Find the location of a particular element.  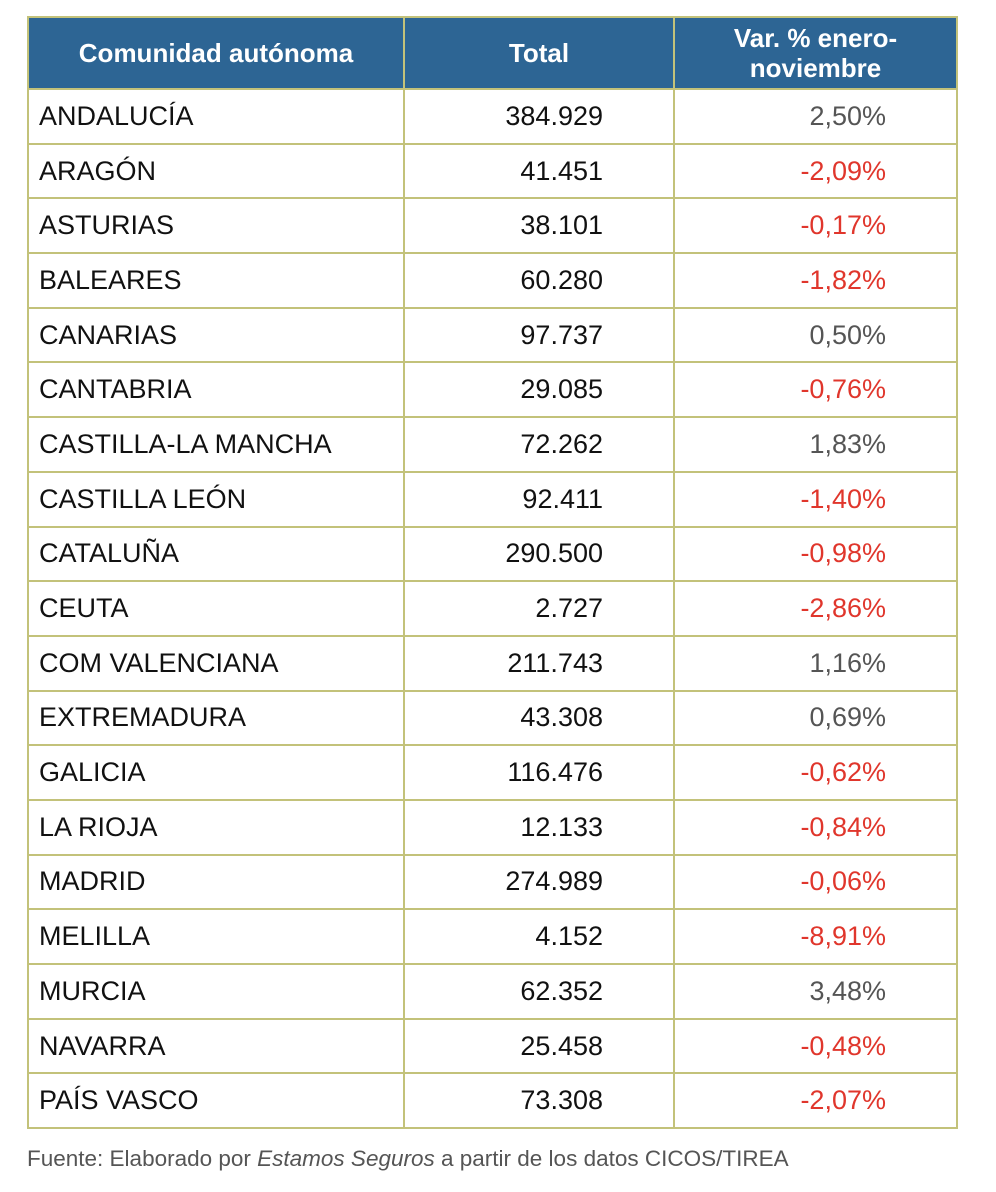

table-row: ANDALUCÍA 384.929 2,50% is located at coordinates (492, 116).